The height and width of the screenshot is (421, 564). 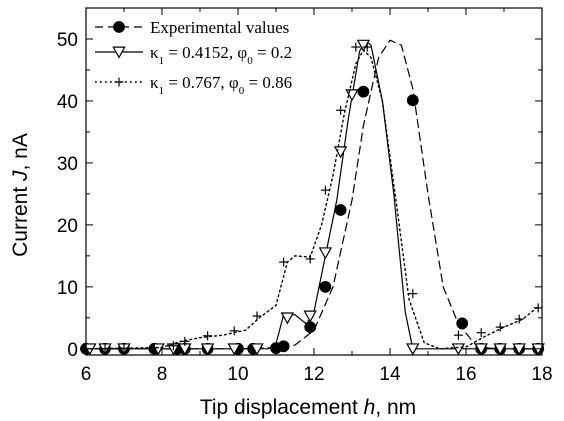 I want to click on y-tick-label: 0, so click(x=72, y=350).